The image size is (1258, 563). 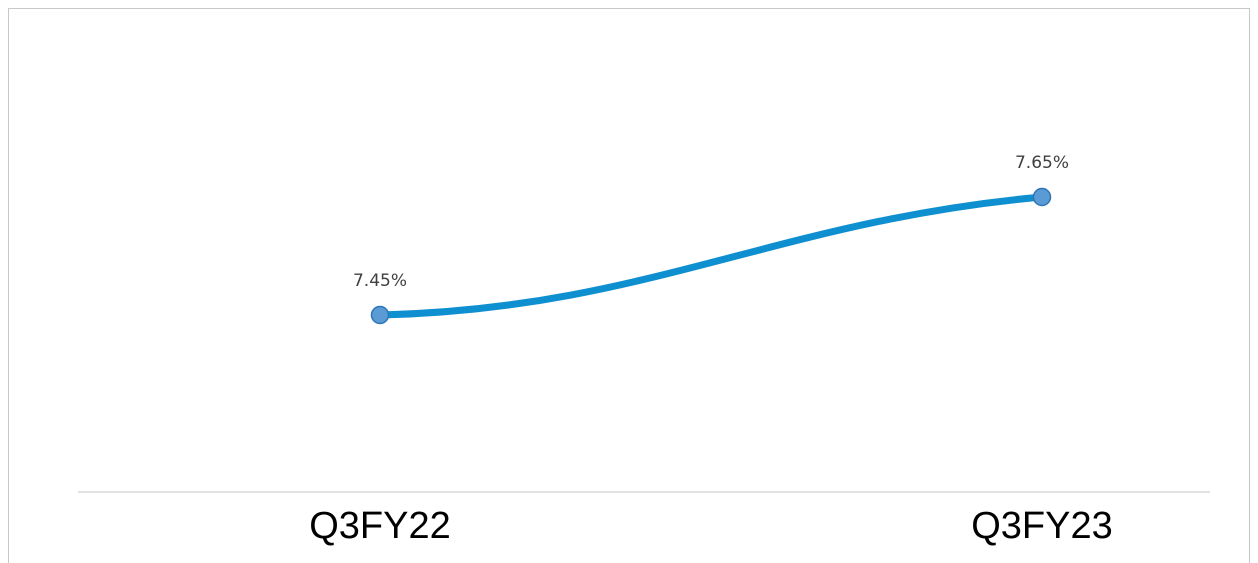 I want to click on value-label: 7.65%, so click(x=1042, y=163).